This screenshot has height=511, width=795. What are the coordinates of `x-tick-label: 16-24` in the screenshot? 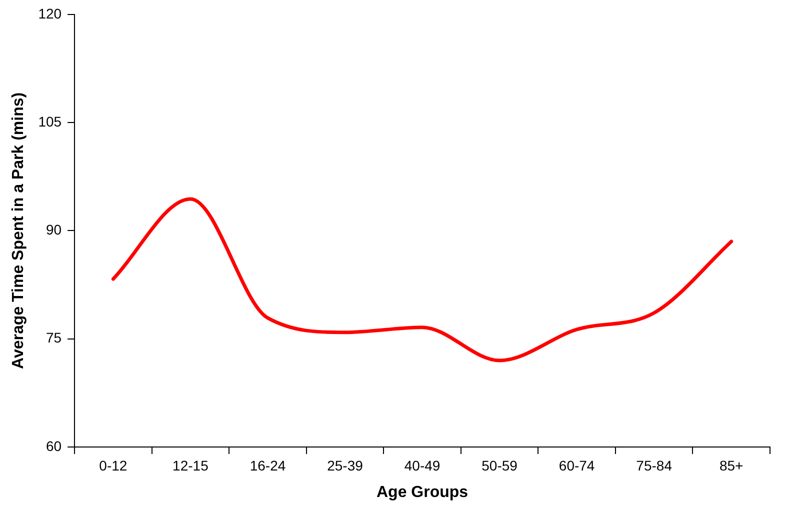 It's located at (268, 465).